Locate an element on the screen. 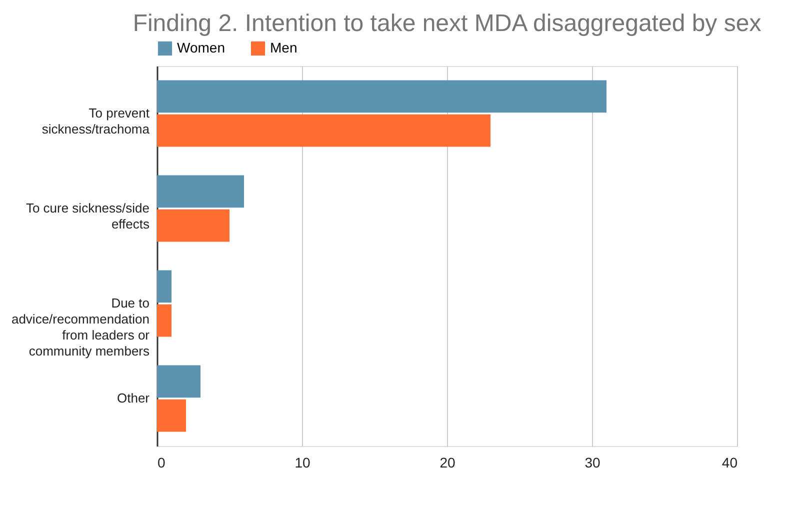 The width and height of the screenshot is (785, 510). y-tick-label: Other is located at coordinates (133, 398).